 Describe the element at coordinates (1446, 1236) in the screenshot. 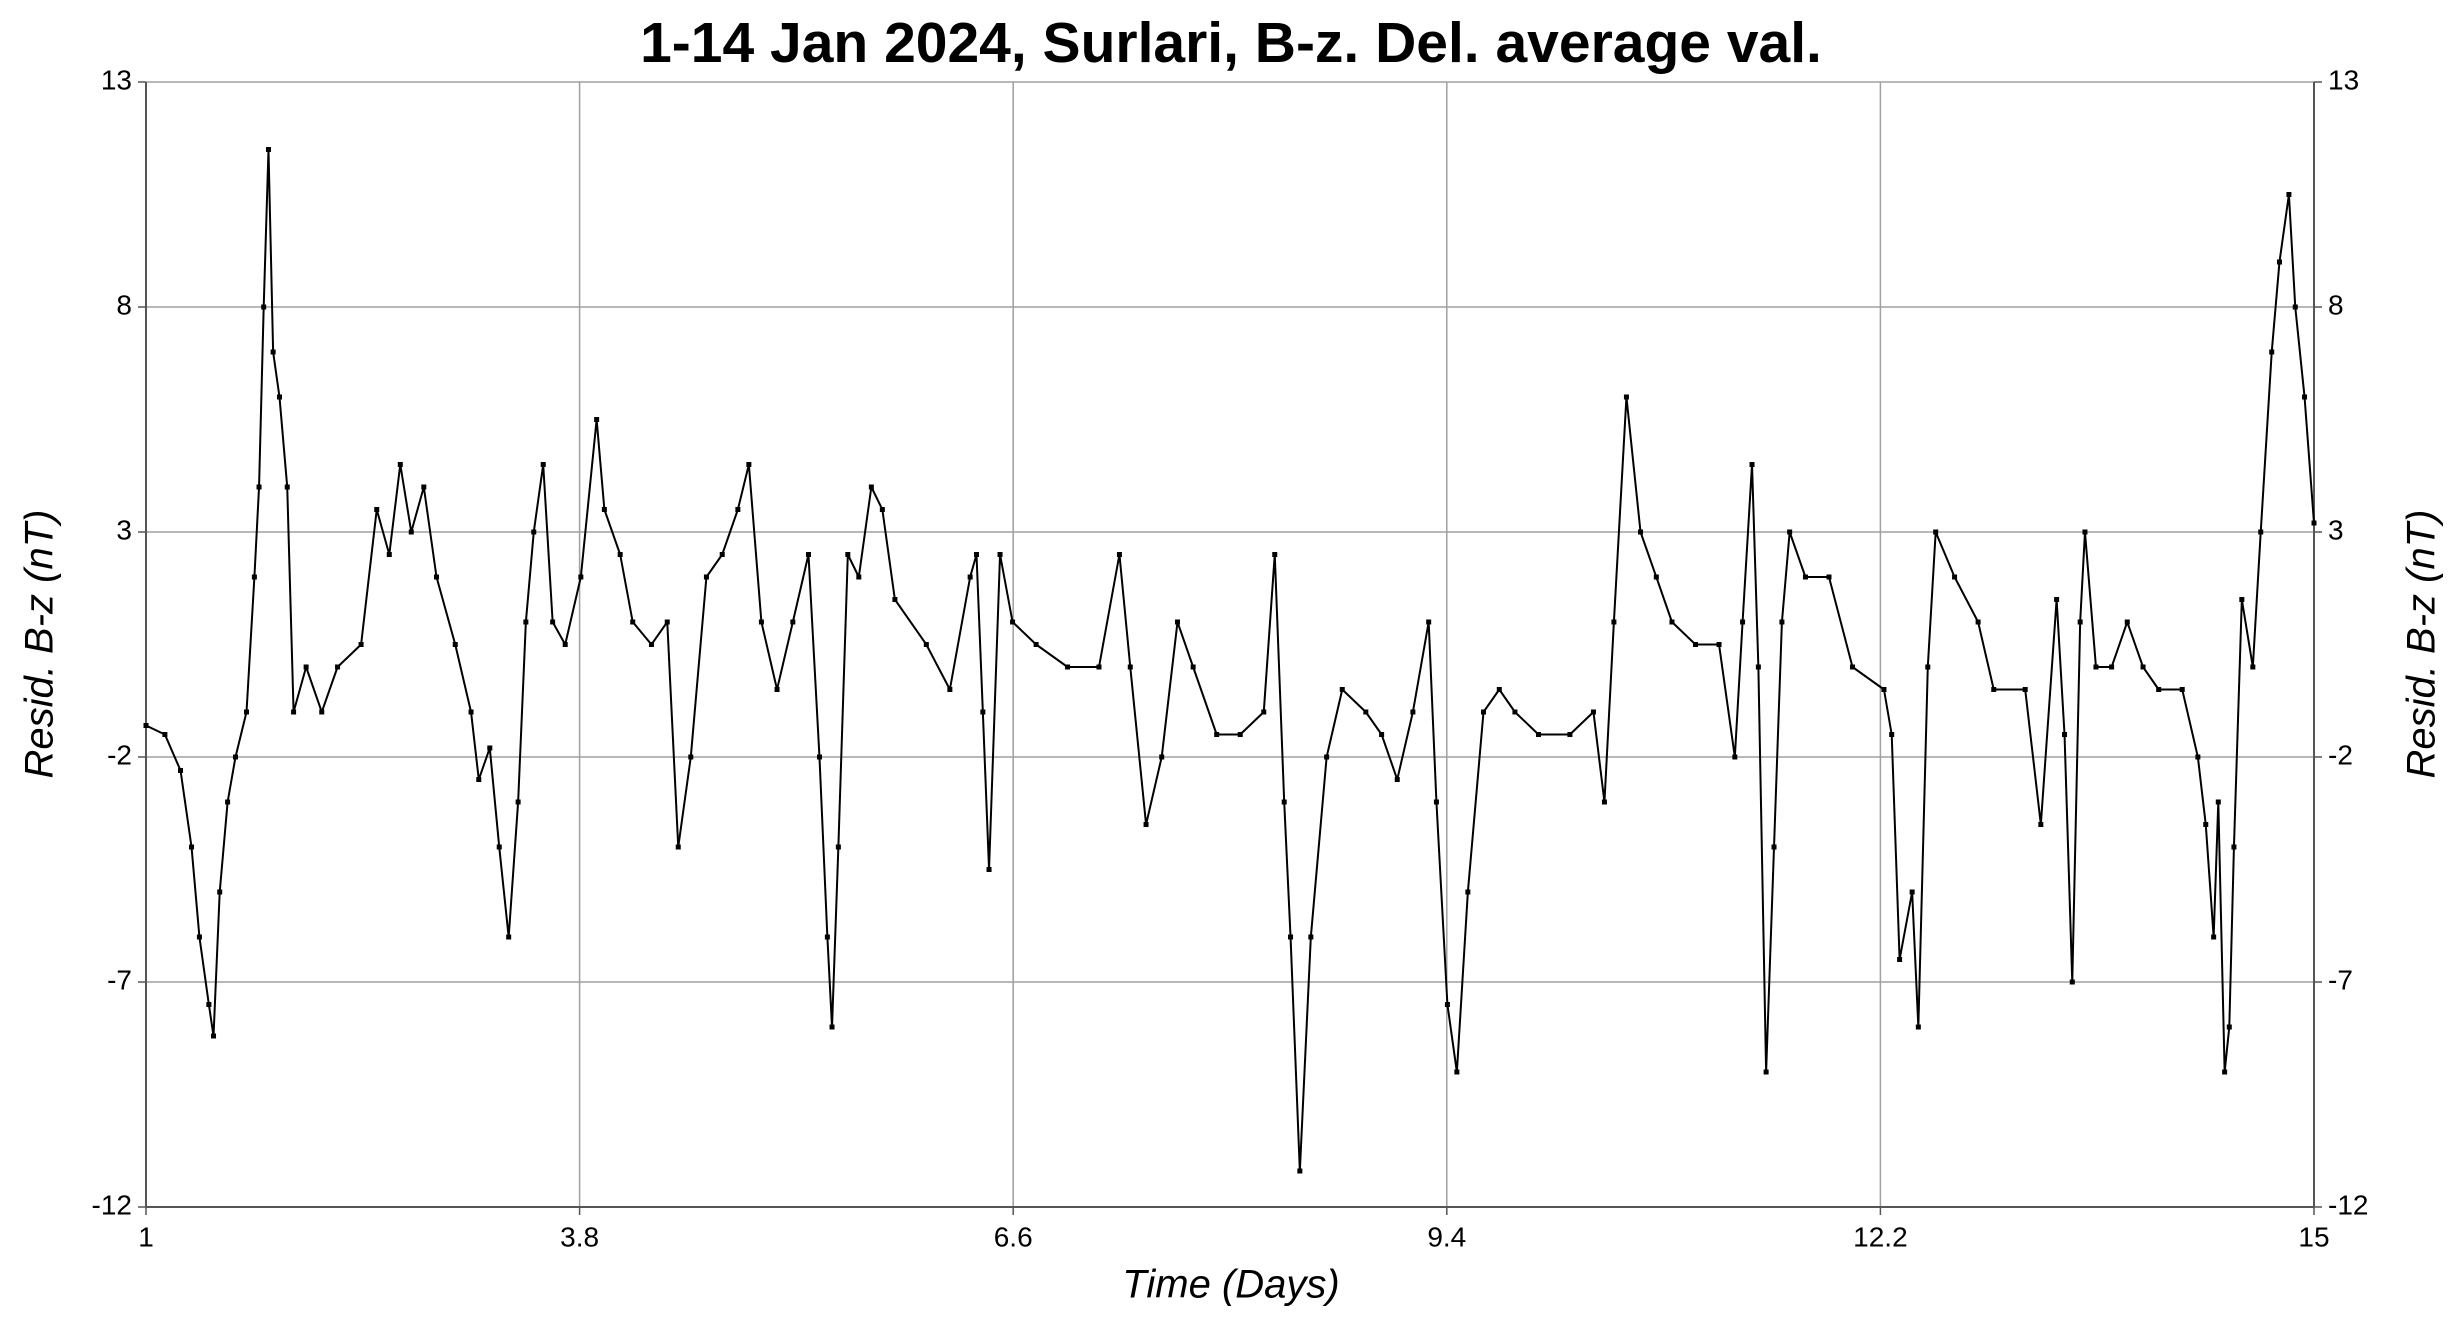

I see `x-tick-label: 9.4` at that location.